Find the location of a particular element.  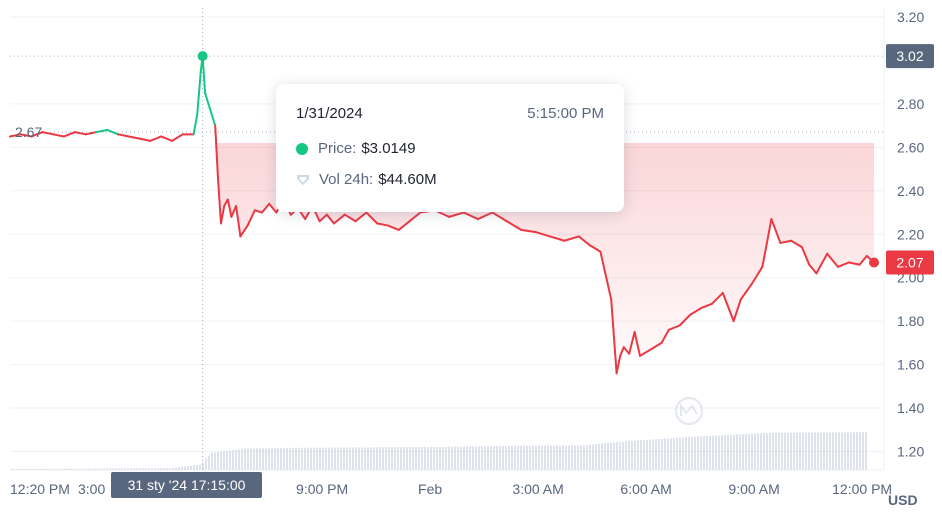

y-axis: 3.202.802.602.402.202.001.801.601.401.20 is located at coordinates (910, 234).